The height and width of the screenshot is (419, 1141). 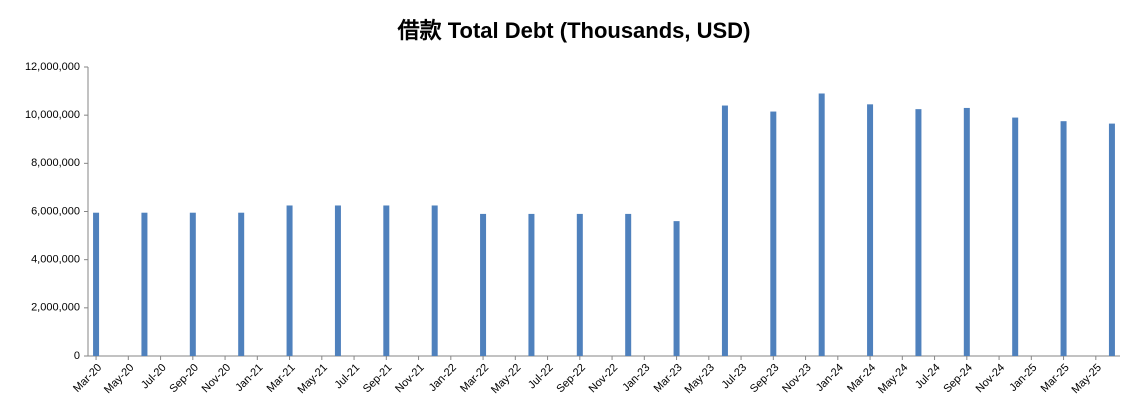 I want to click on y-tick-label: 6,000,000, so click(x=55, y=211).